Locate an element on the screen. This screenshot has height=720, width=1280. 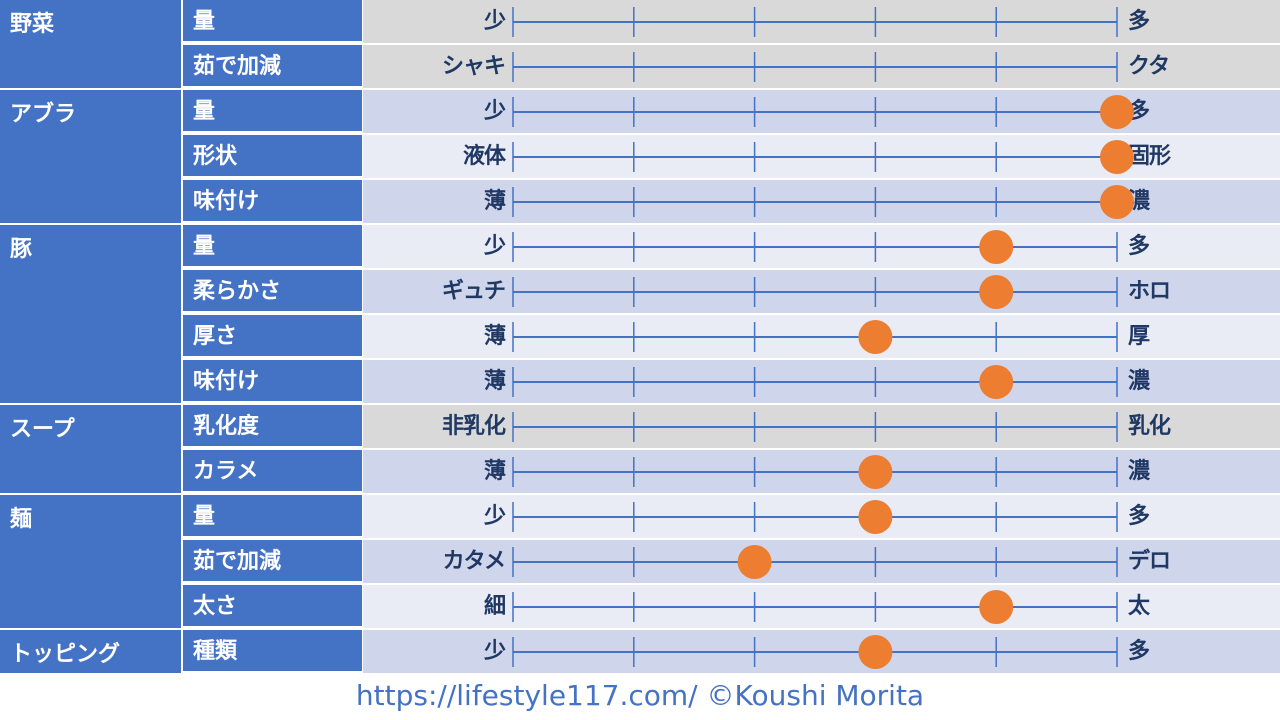
attribute-label: 形状 is located at coordinates (272, 156).